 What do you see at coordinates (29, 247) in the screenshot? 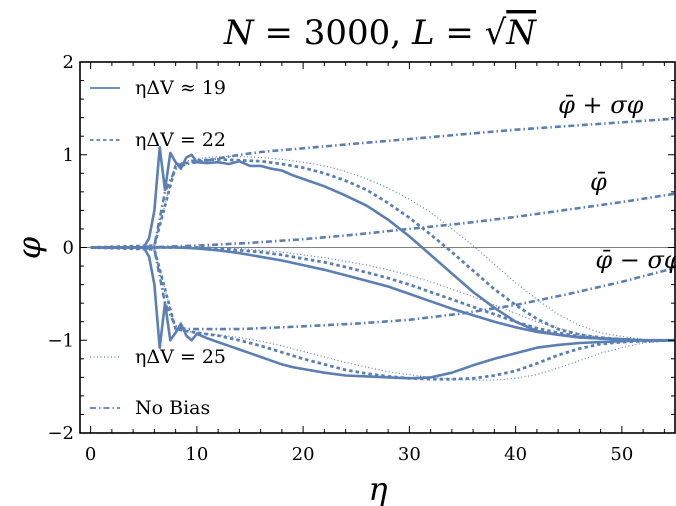
I see `y-axis-label: φ` at bounding box center [29, 247].